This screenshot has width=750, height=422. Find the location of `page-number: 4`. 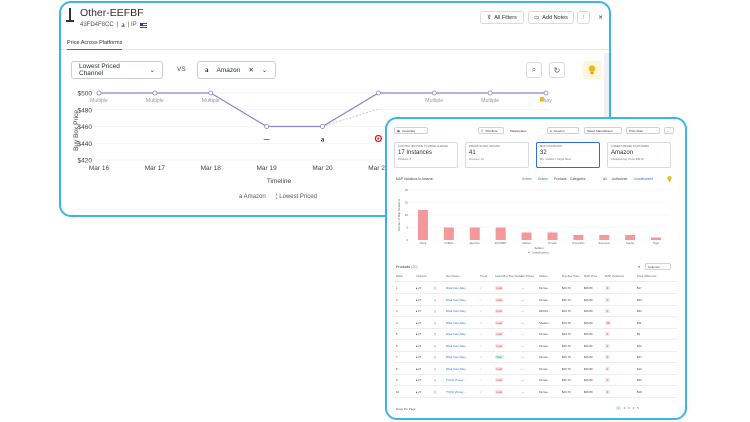

page-number: 4 is located at coordinates (633, 408).